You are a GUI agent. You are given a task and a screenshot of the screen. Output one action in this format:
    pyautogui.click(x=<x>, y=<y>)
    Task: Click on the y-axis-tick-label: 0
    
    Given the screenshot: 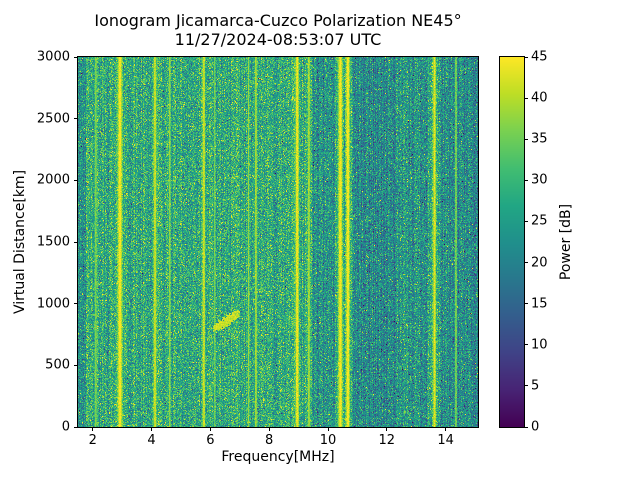 What is the action you would take?
    pyautogui.click(x=65, y=427)
    